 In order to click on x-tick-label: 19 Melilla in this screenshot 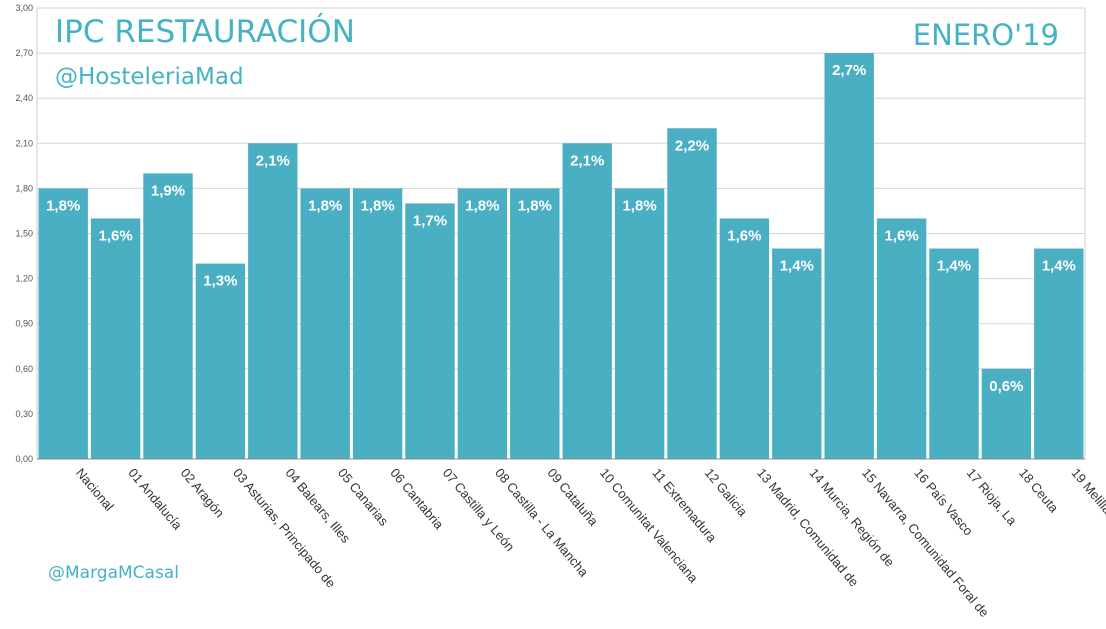, I will do `click(1087, 491)`.